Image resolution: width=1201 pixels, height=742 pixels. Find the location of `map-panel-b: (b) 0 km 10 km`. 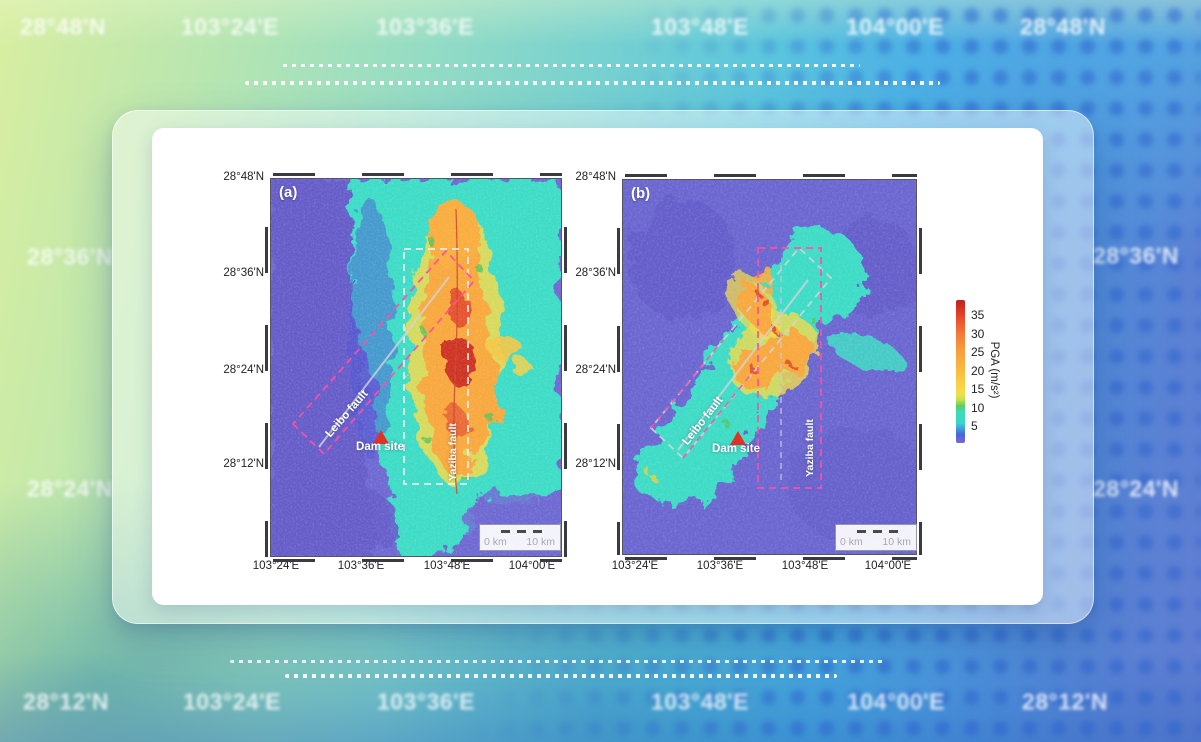

map-panel-b: (b) 0 km 10 km is located at coordinates (769, 367).